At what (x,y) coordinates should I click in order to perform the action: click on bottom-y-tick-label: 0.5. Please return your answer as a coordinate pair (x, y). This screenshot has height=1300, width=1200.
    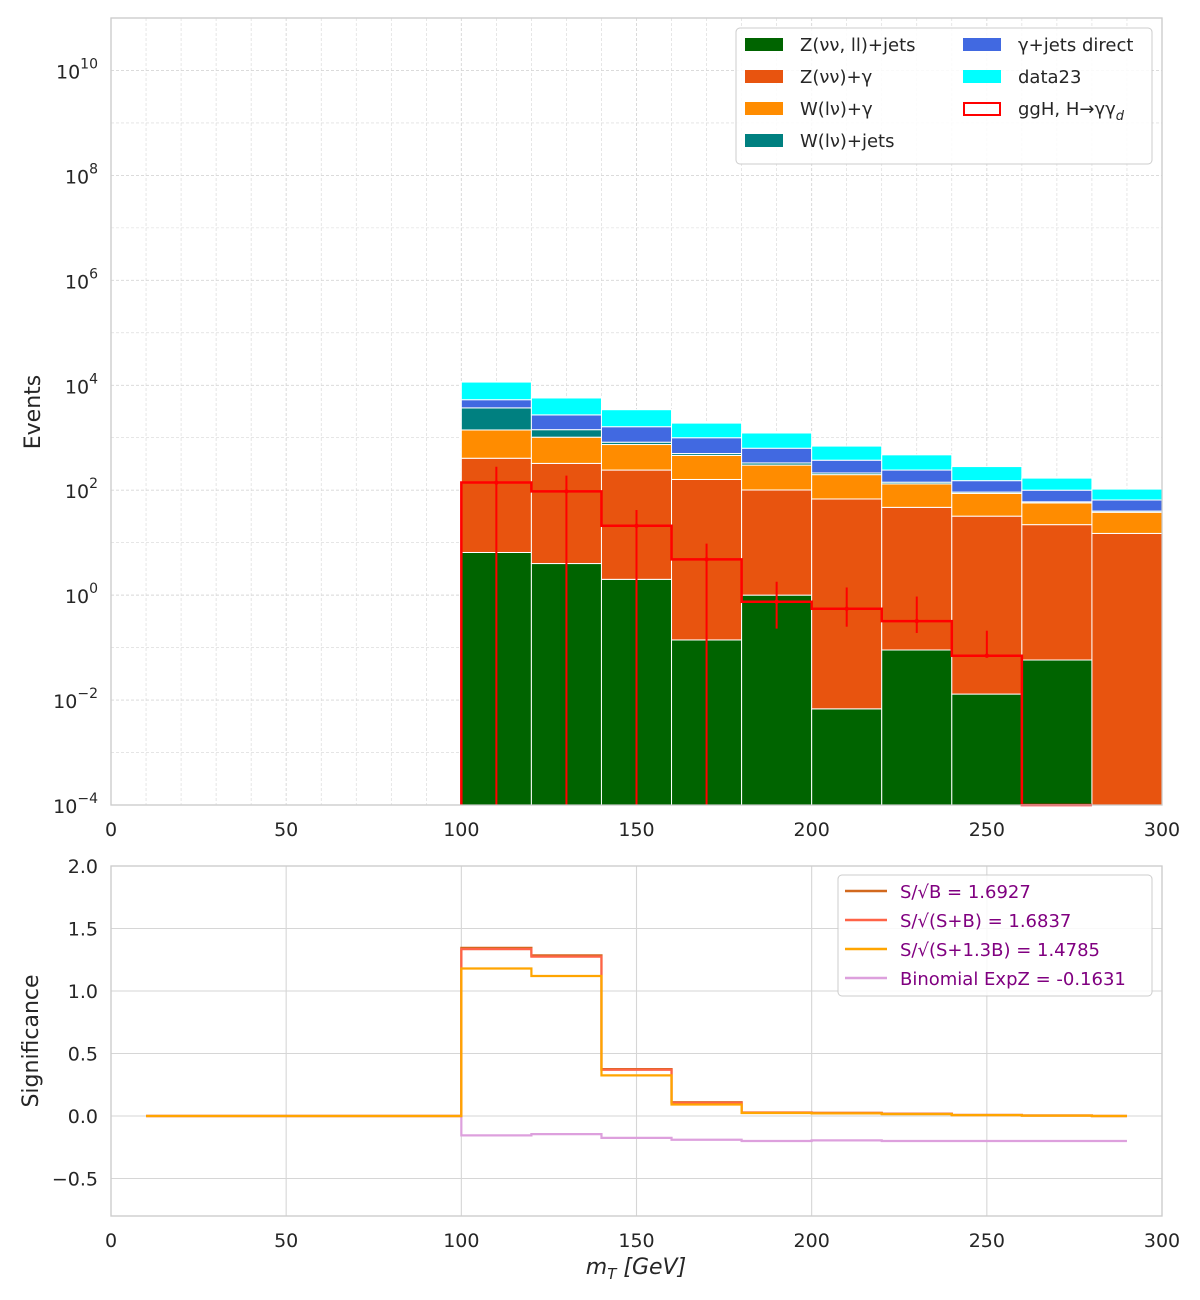
    Looking at the image, I should click on (83, 1055).